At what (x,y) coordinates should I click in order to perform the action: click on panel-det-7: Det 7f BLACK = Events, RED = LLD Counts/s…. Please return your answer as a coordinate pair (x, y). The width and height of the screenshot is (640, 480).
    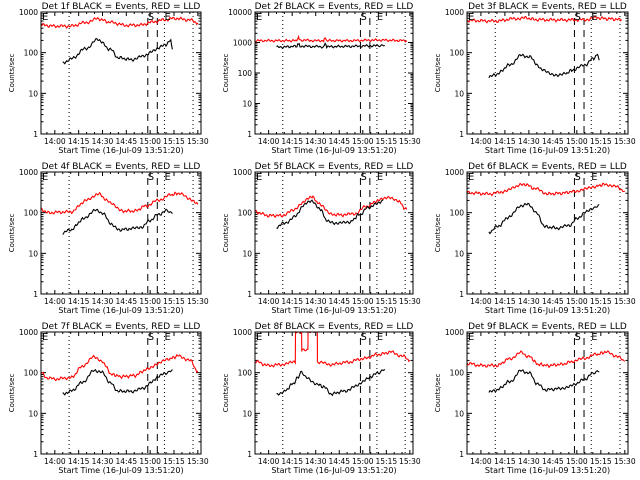
    Looking at the image, I should click on (108, 398).